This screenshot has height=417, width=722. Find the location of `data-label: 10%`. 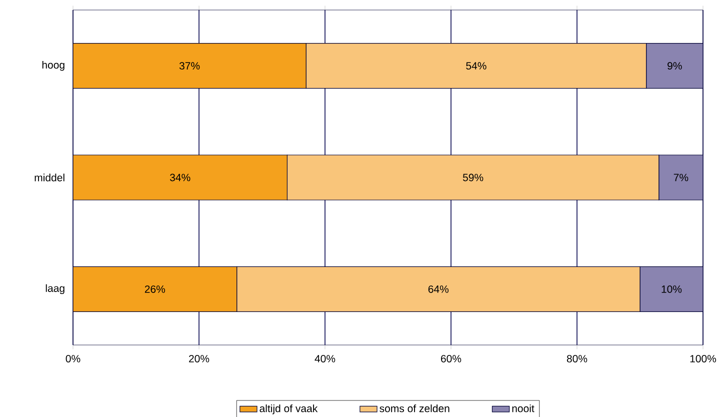

data-label: 10% is located at coordinates (672, 289).